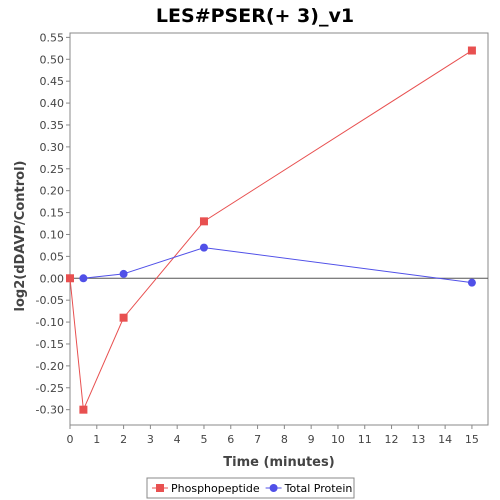 The image size is (500, 500). What do you see at coordinates (50, 410) in the screenshot?
I see `y-tick-label: -0.30` at bounding box center [50, 410].